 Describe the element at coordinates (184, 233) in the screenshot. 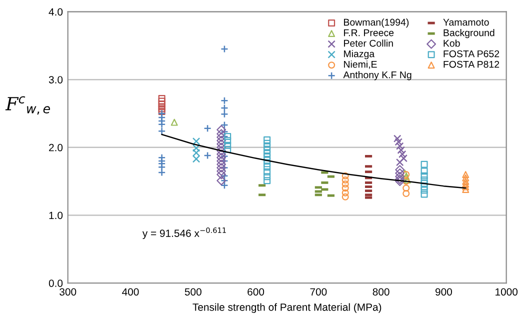

I see `annotation: y = 91.546 x$^{−0.611}$` at that location.